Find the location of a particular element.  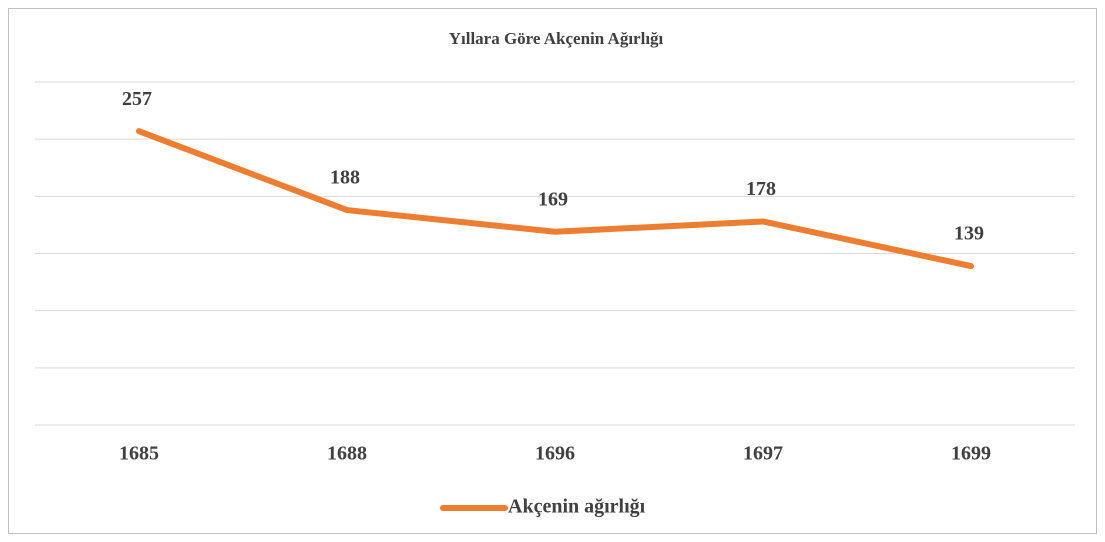

chart-title: Yıllara Göre Akçenin Ağırlığı is located at coordinates (556, 38).